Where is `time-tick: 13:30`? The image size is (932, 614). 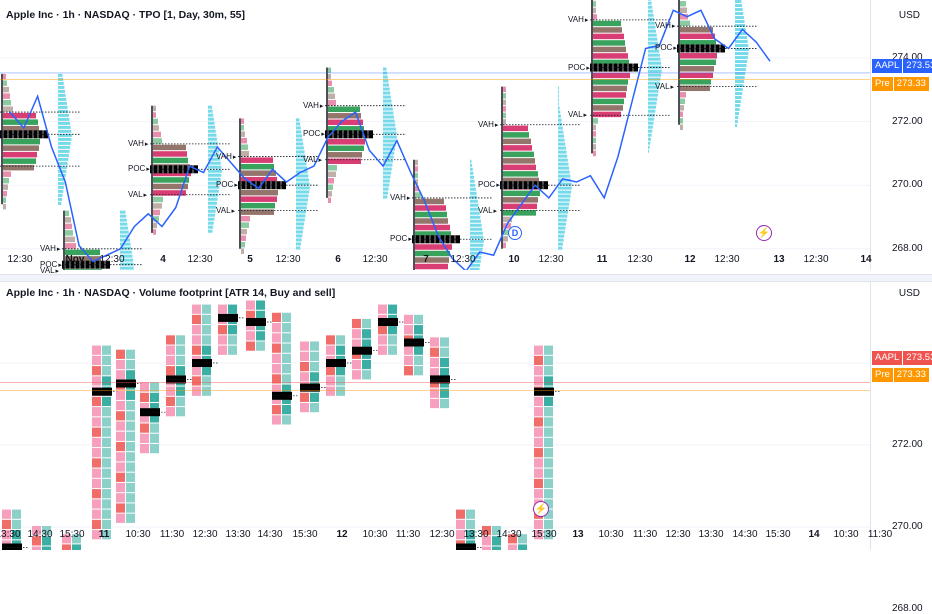
time-tick: 13:30 is located at coordinates (237, 534).